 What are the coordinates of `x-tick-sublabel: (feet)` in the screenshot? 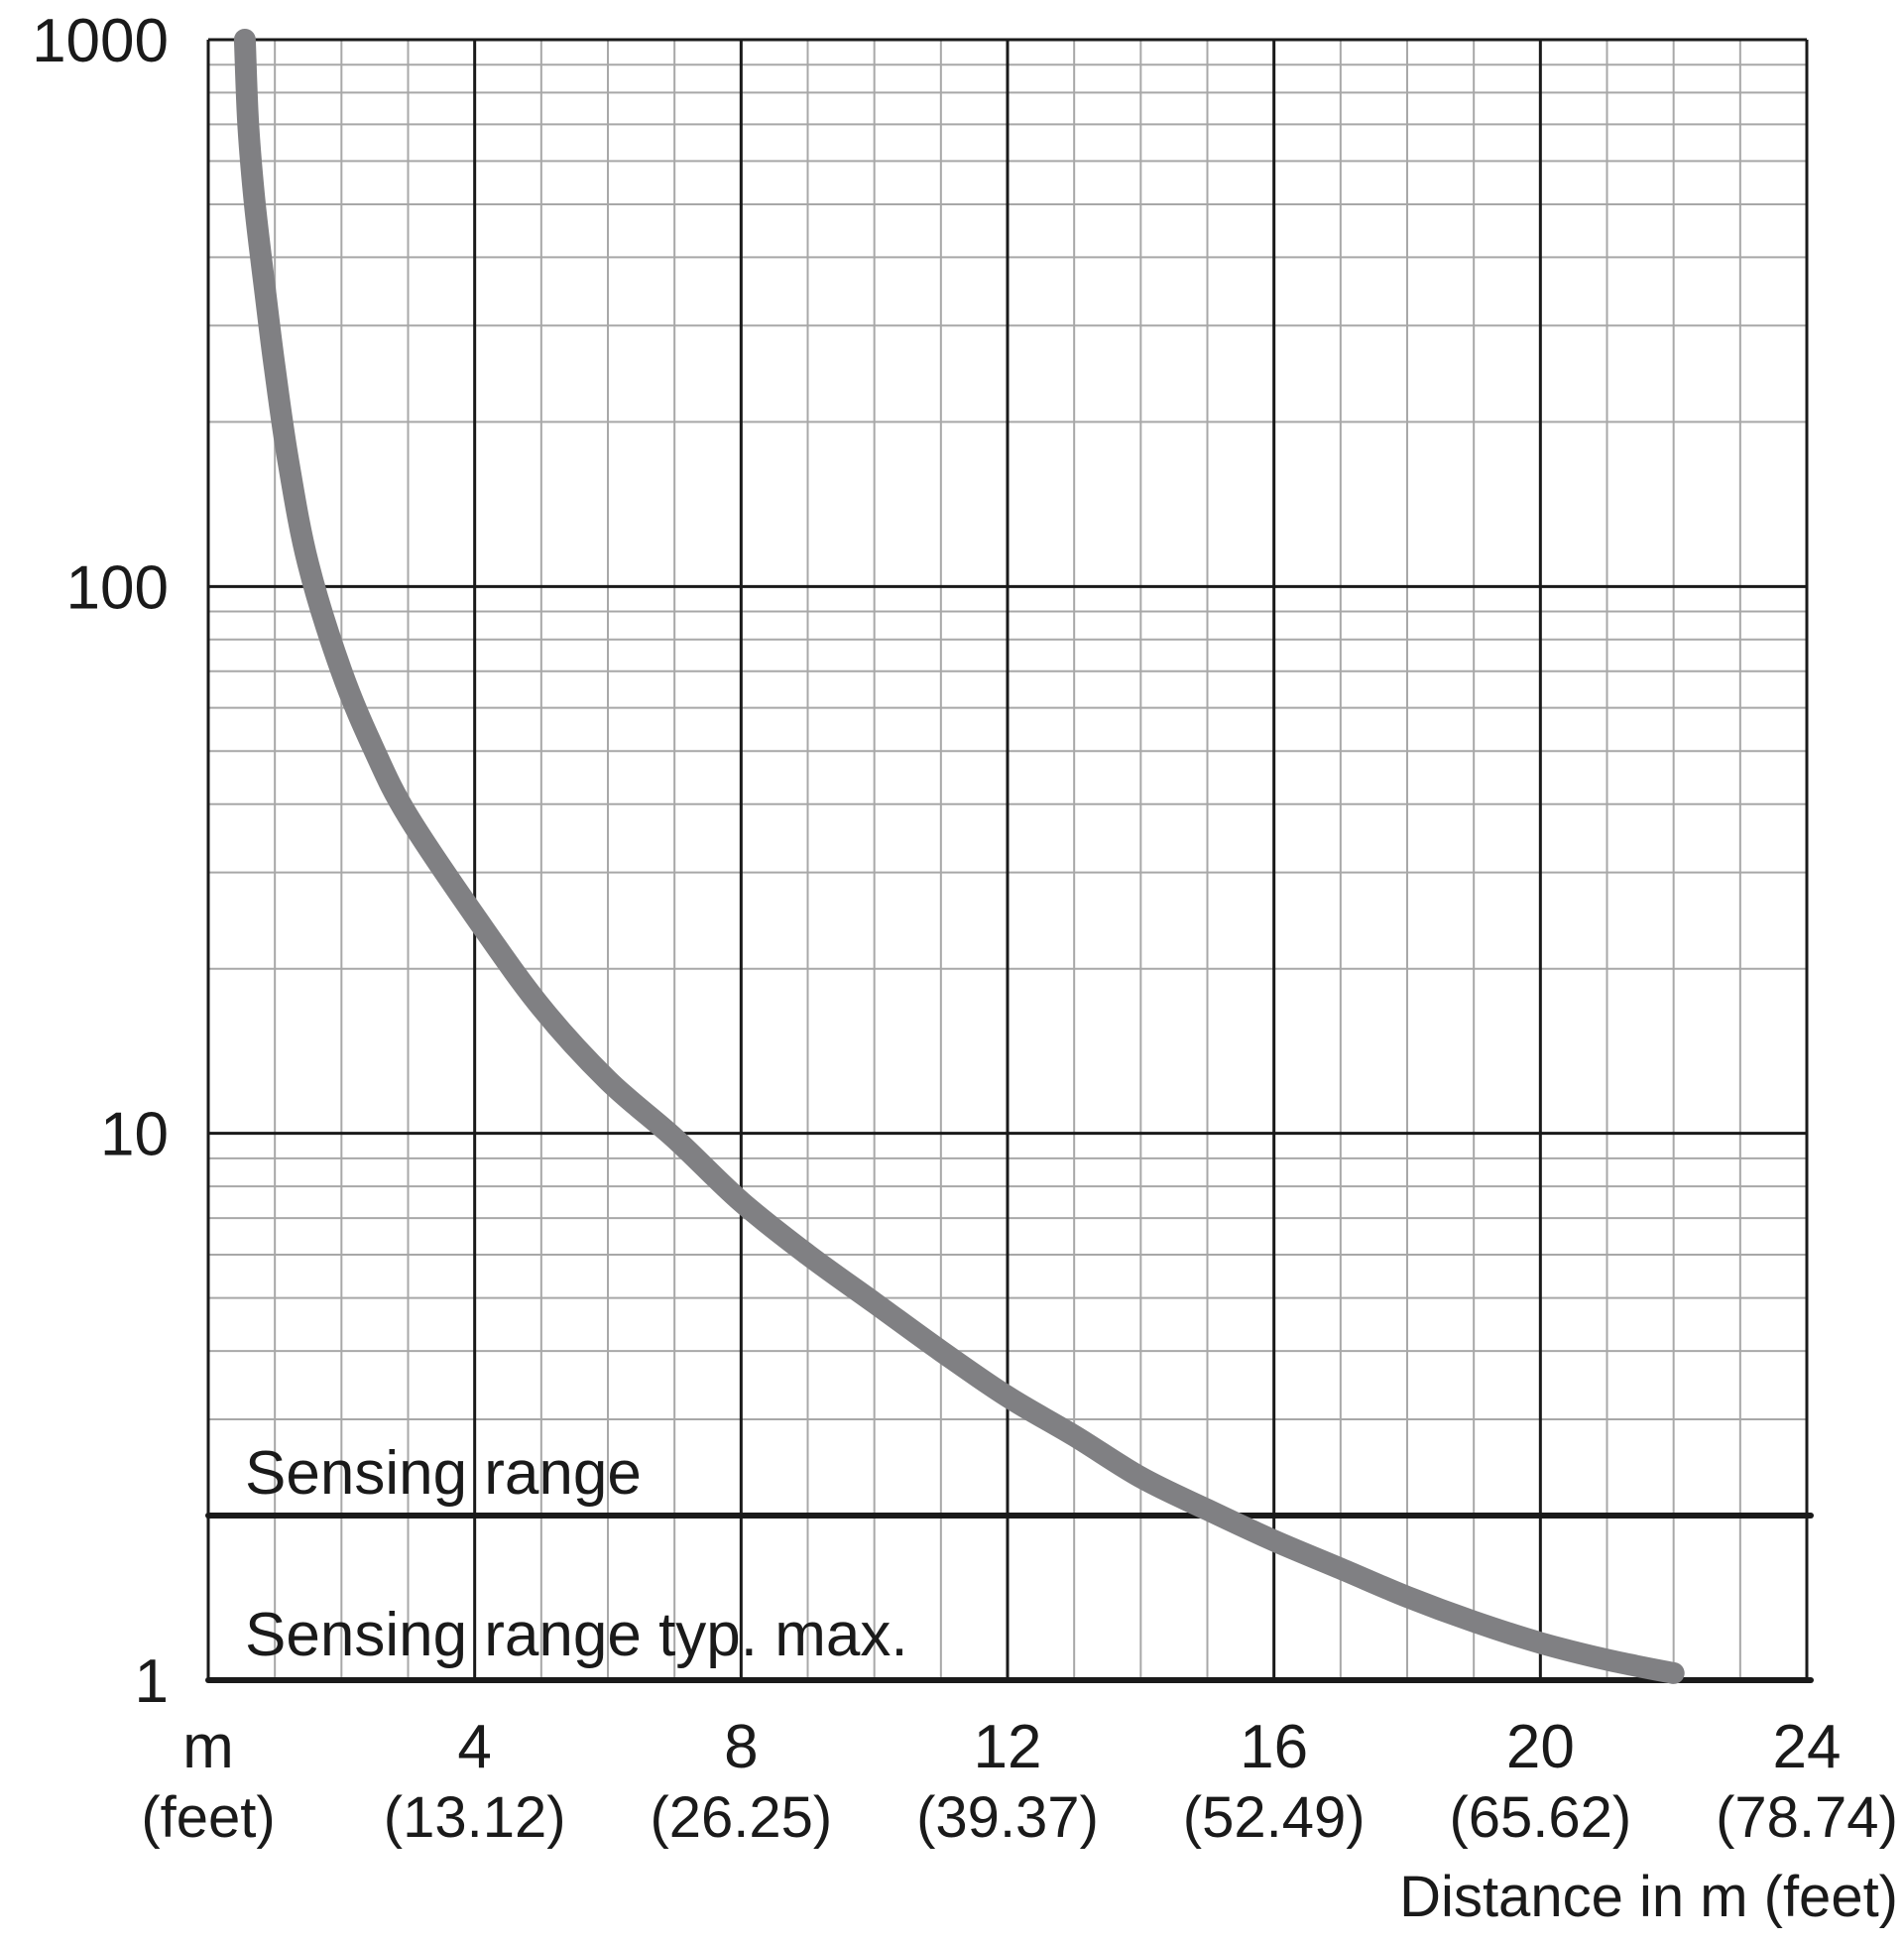 It's located at (208, 1818).